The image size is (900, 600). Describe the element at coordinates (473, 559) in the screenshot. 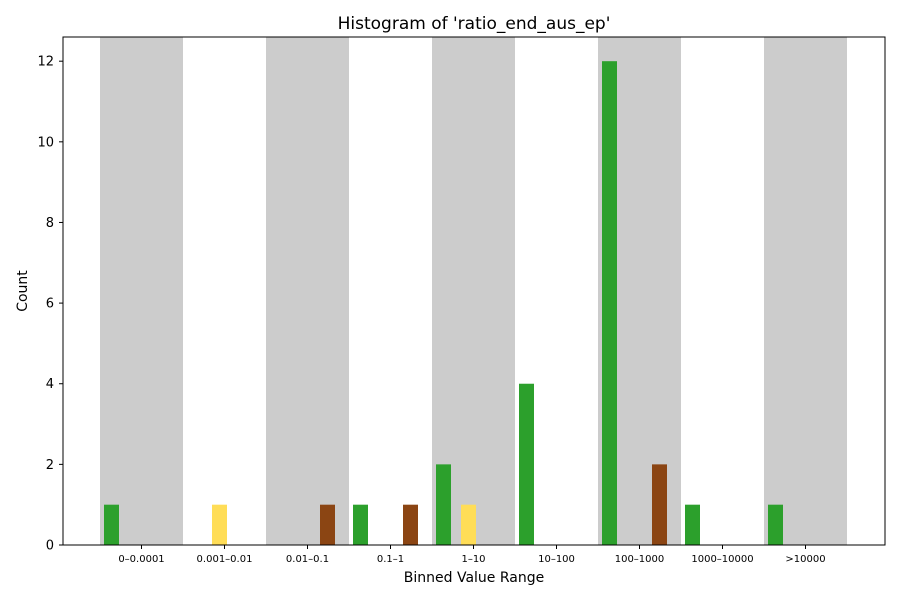

I see `x-tick-label: 1–10` at that location.